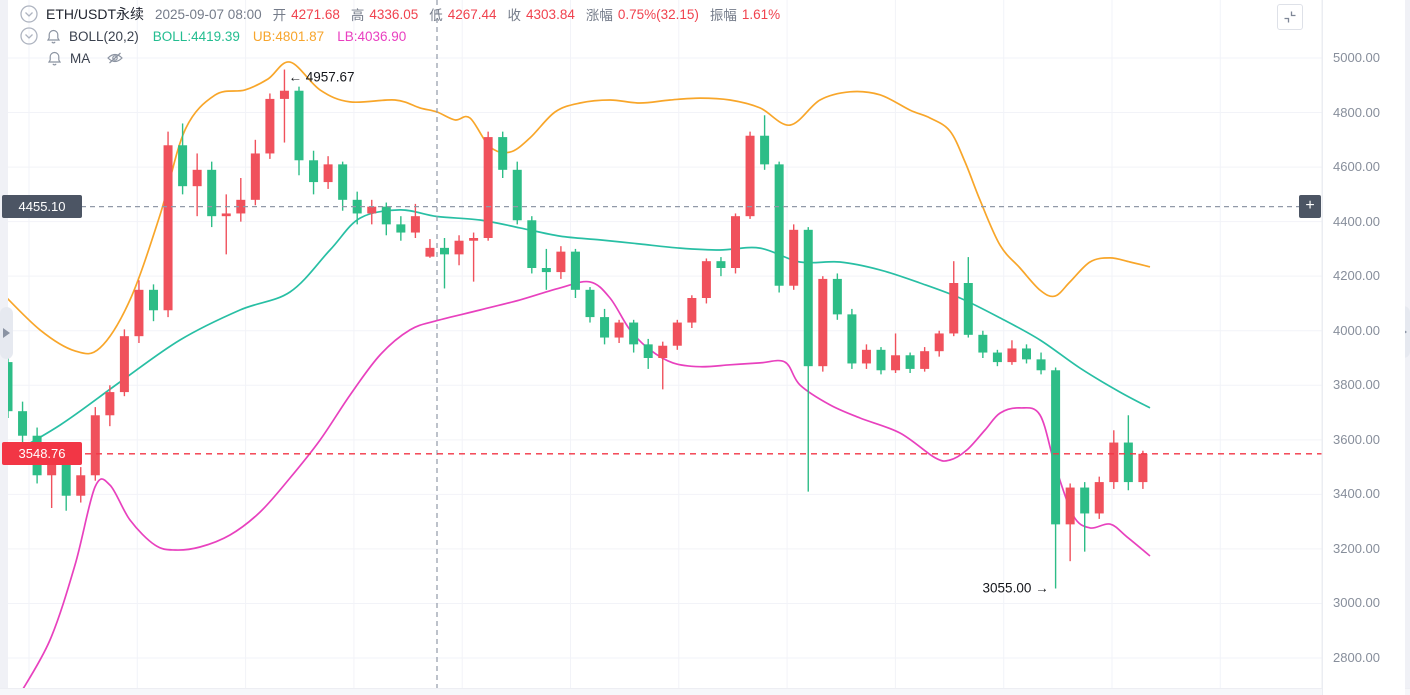 The height and width of the screenshot is (695, 1410). I want to click on collapse-chart-button, so click(1290, 17).